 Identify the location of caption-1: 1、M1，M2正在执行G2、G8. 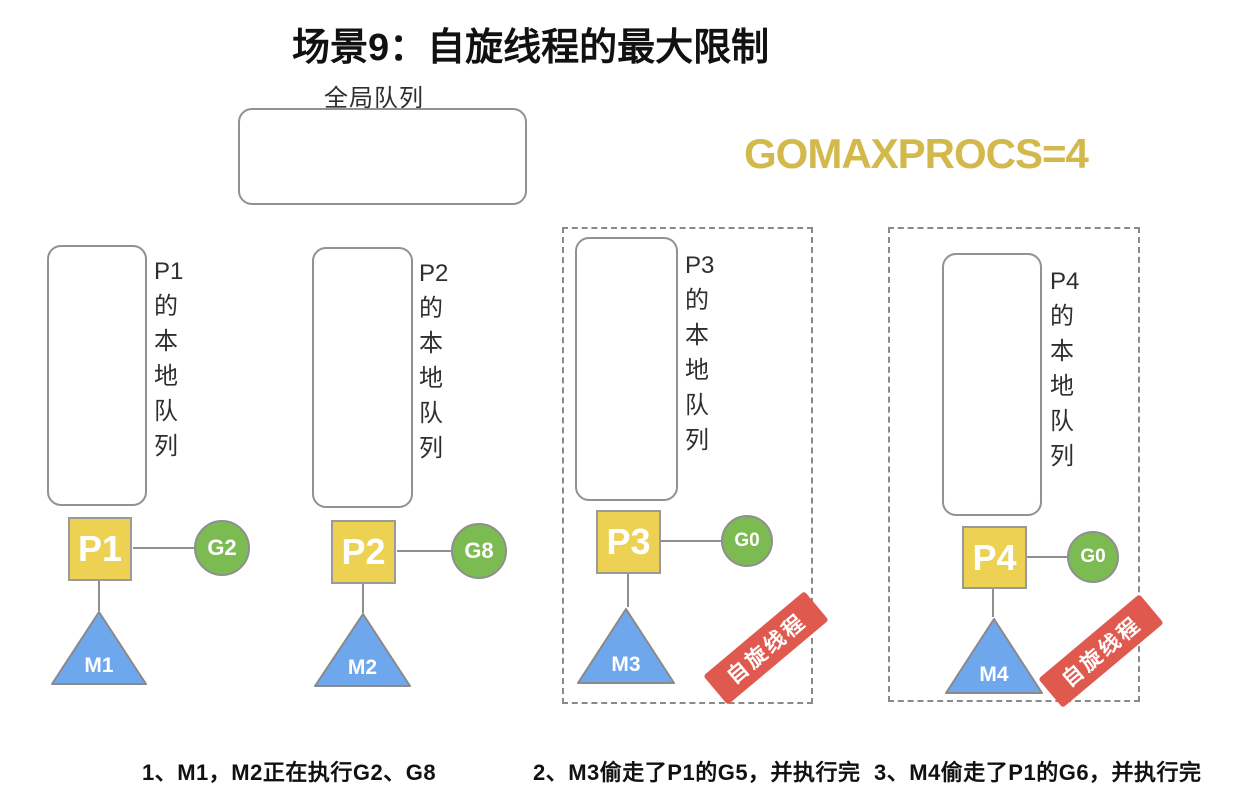
(289, 772).